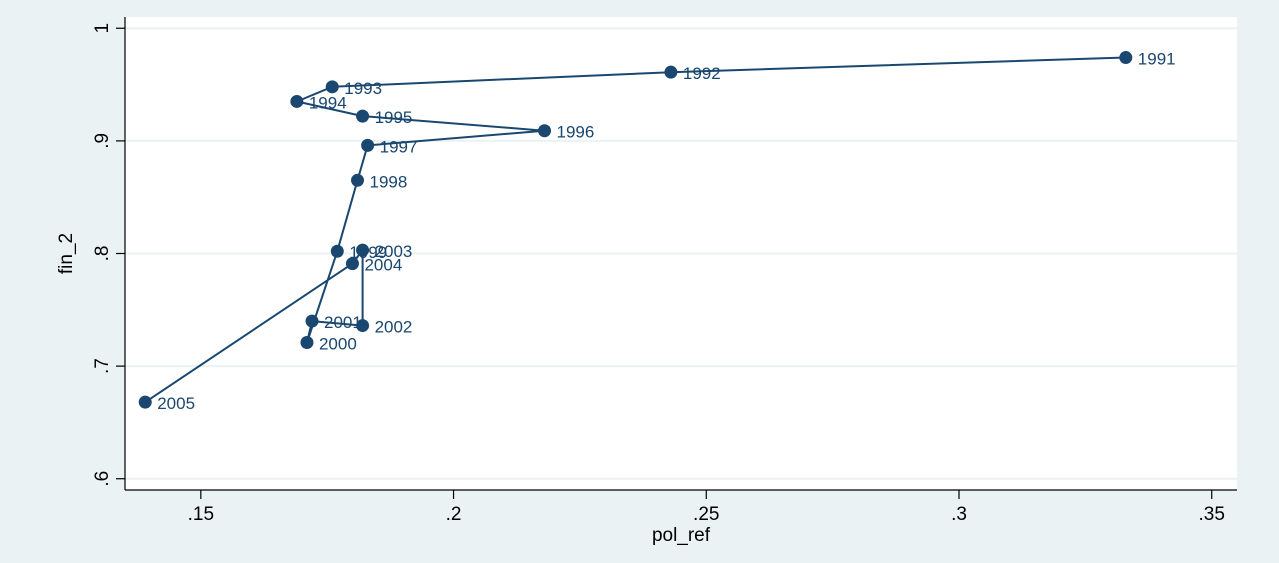  What do you see at coordinates (454, 514) in the screenshot?
I see `x-tick-label: .2` at bounding box center [454, 514].